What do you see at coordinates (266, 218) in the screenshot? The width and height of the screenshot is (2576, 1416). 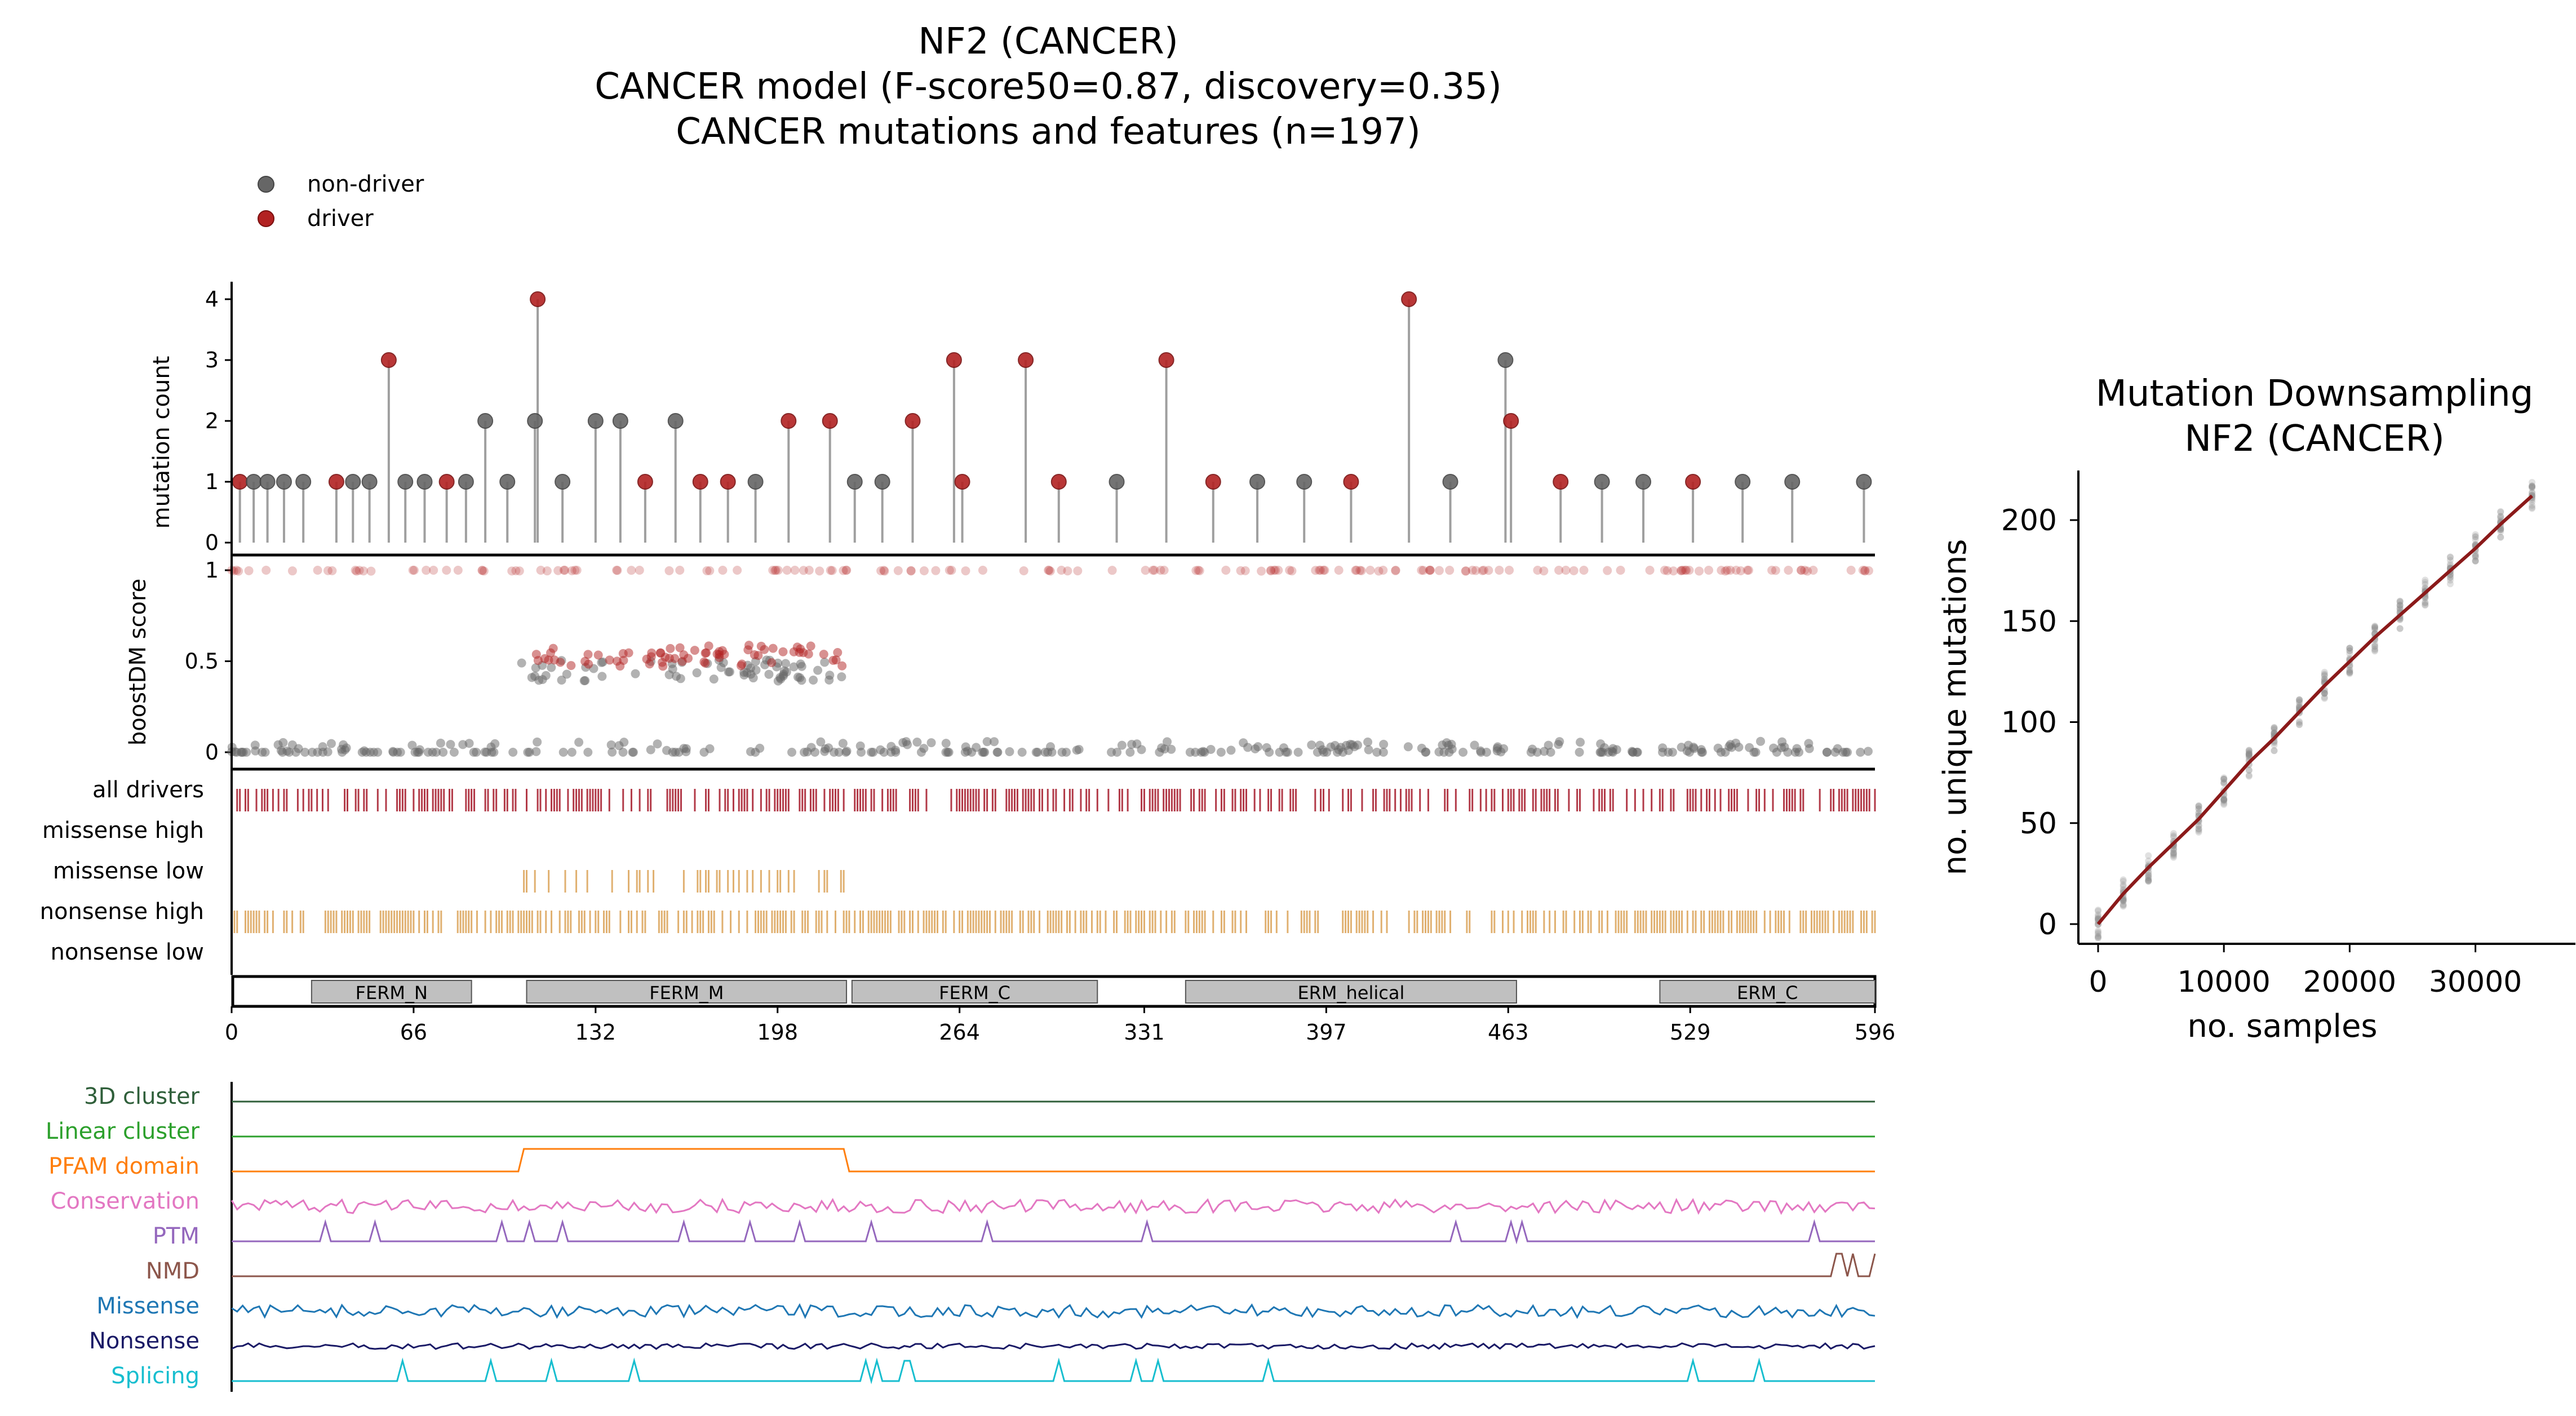 I see `legend-driver-marker` at bounding box center [266, 218].